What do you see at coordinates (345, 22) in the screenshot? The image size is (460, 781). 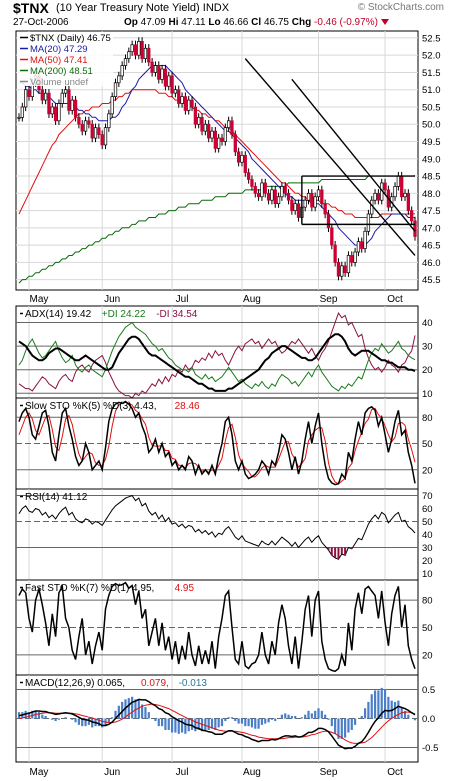 I see `change-value: -0.46 (-0.97%)` at bounding box center [345, 22].